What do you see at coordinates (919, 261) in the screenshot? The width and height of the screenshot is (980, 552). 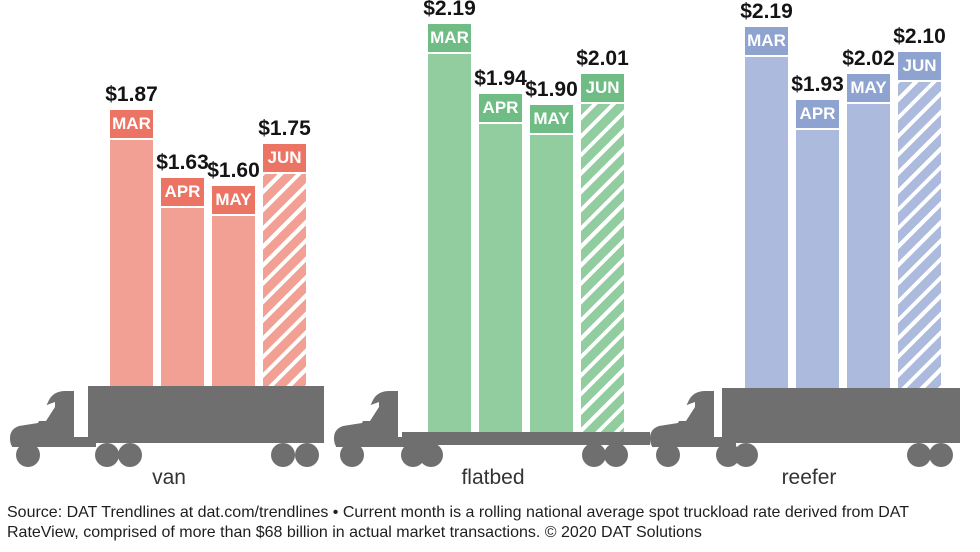 I see `bar-body-reefer-jun` at bounding box center [919, 261].